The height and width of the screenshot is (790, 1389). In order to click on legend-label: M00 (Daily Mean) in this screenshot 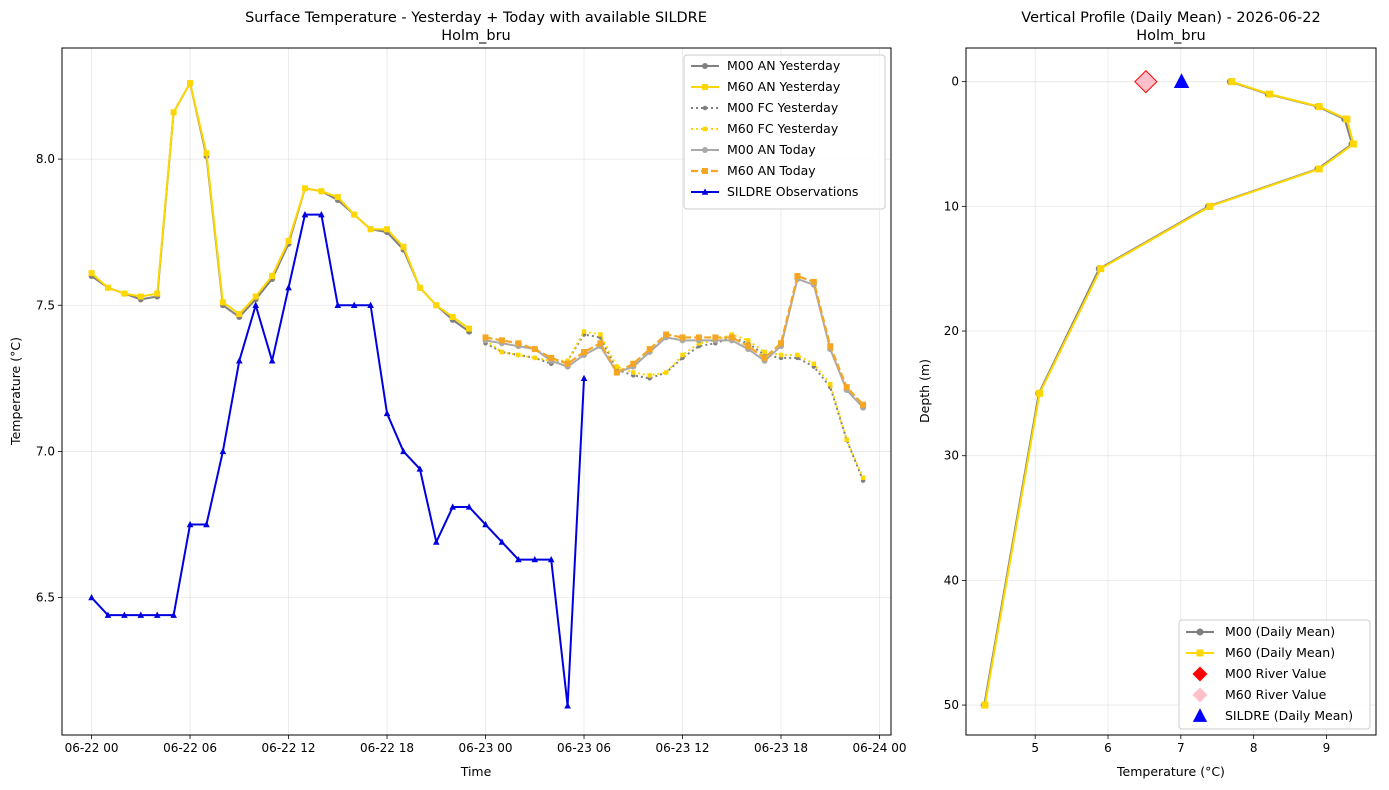, I will do `click(1280, 631)`.